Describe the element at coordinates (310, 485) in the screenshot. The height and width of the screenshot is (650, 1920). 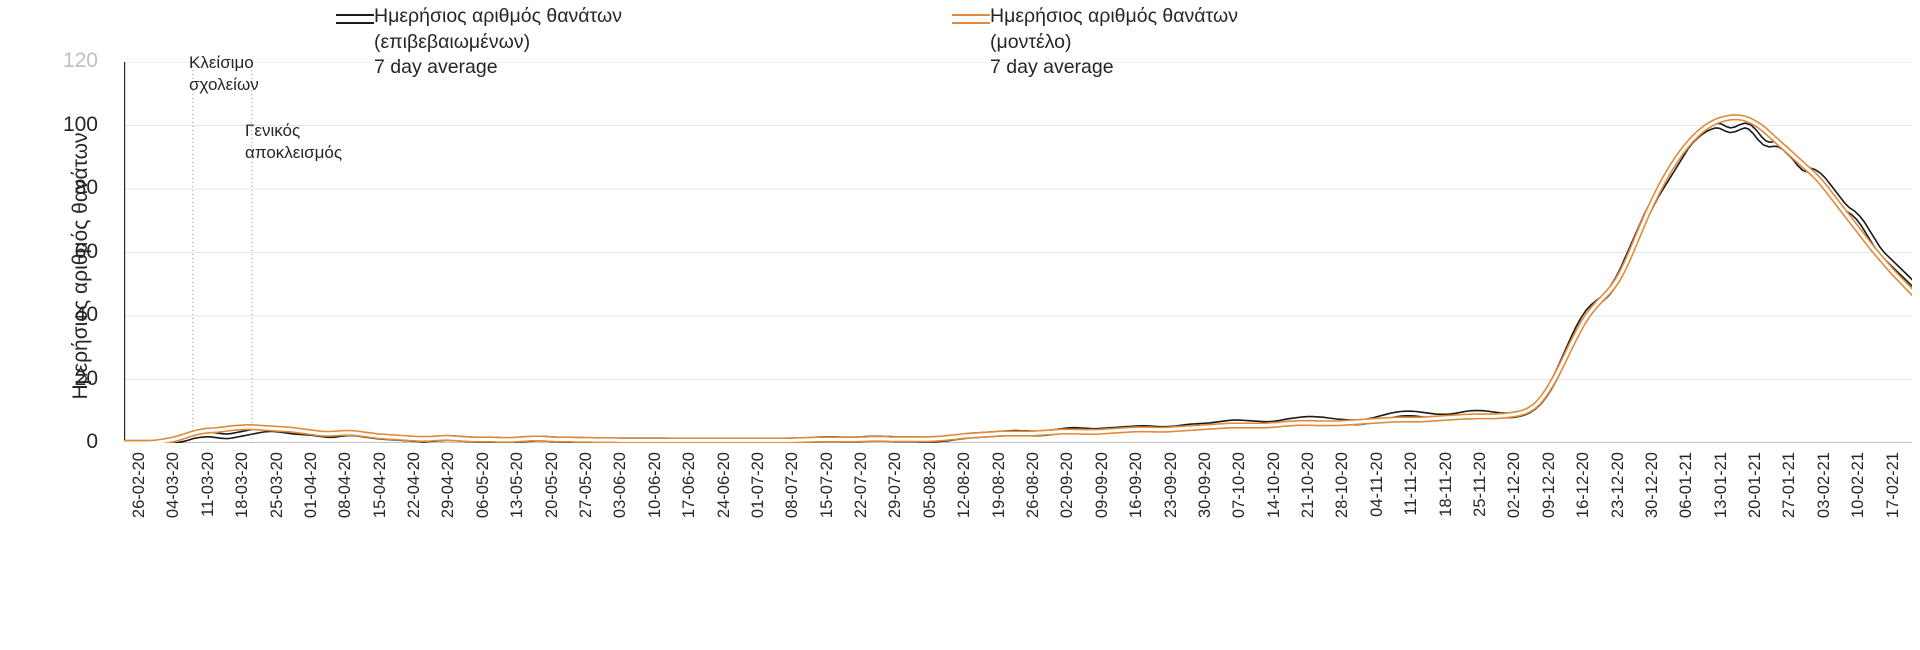
I see `x-axis-tick-label: 01-04-20` at that location.